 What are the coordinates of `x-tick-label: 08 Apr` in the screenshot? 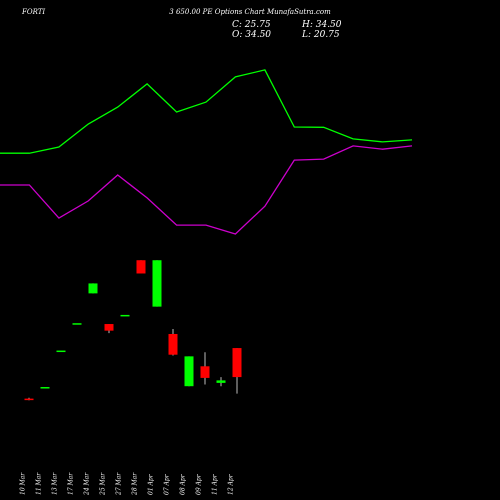 It's located at (183, 484).